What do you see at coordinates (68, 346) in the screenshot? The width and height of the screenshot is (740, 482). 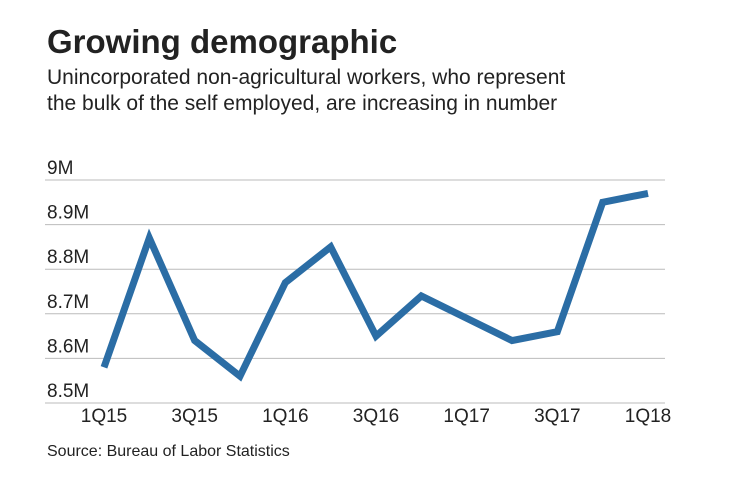 I see `y-tick-label: 8.6M` at bounding box center [68, 346].